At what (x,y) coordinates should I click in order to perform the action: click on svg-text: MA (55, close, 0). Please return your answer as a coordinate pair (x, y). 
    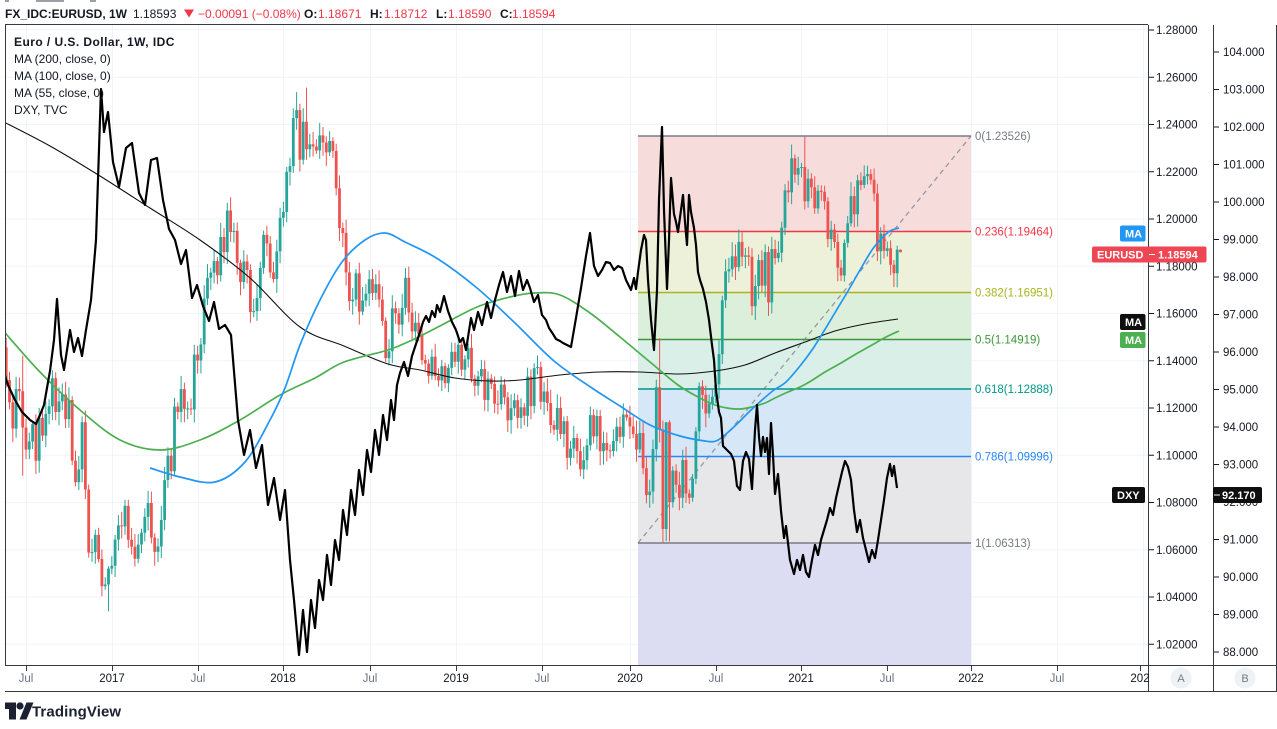
    Looking at the image, I should click on (59, 93).